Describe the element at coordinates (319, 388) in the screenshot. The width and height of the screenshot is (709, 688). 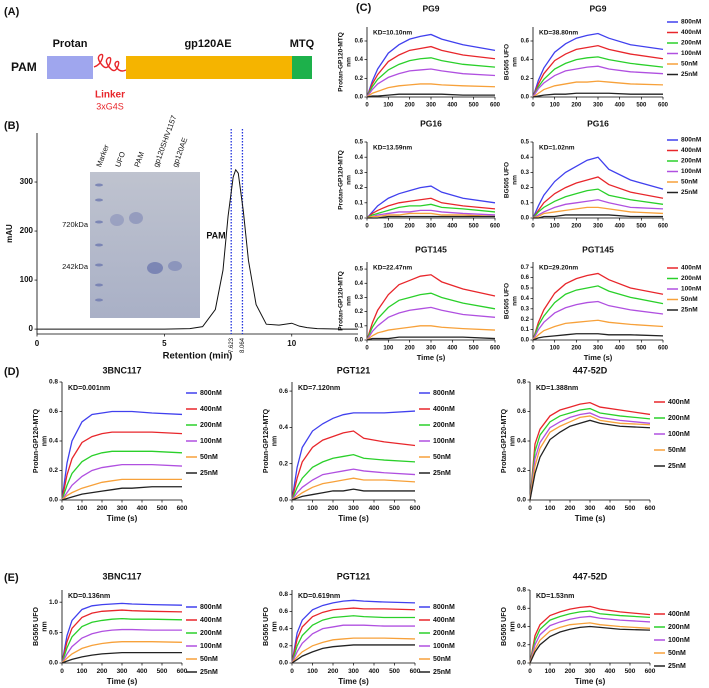
I see `kd-annotation: KD=7.120nm` at that location.